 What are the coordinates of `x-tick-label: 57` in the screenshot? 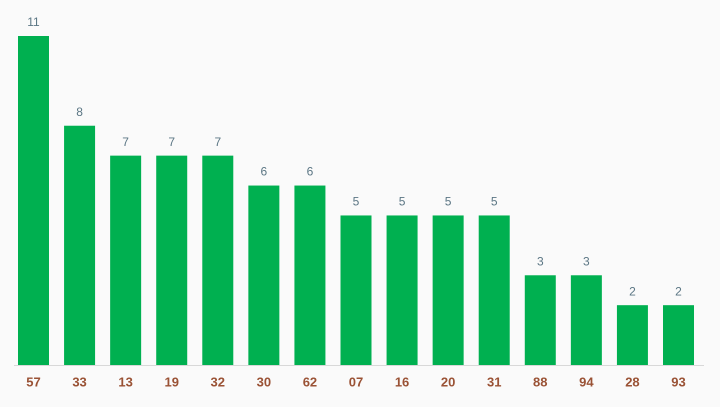 It's located at (33, 381).